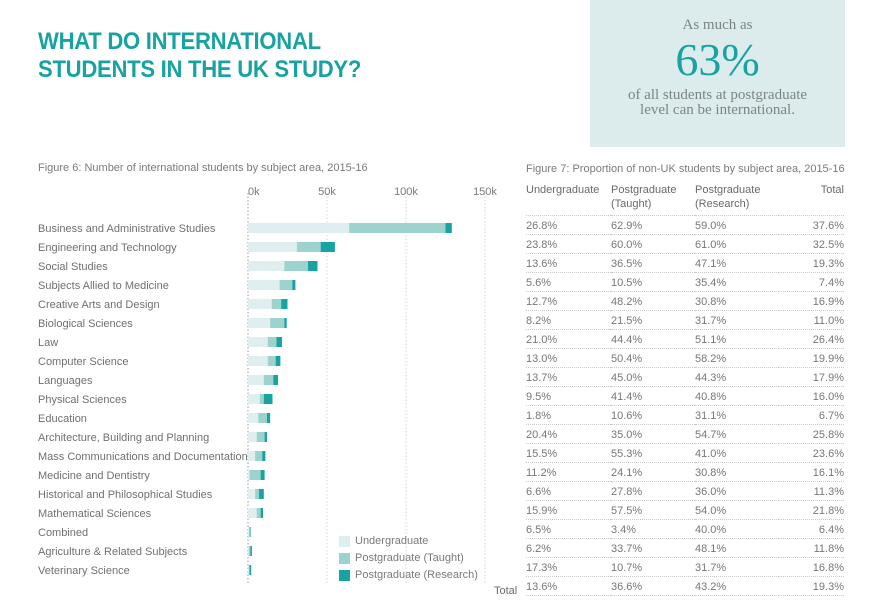 The image size is (873, 610). I want to click on table-cell: 5.6%, so click(568, 282).